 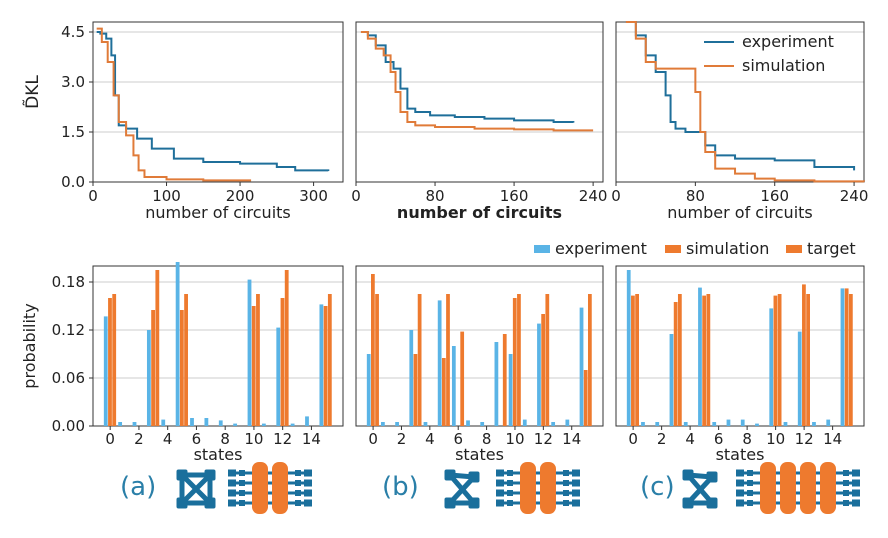 What do you see at coordinates (601, 248) in the screenshot?
I see `legend-label-experiment: experiment` at bounding box center [601, 248].